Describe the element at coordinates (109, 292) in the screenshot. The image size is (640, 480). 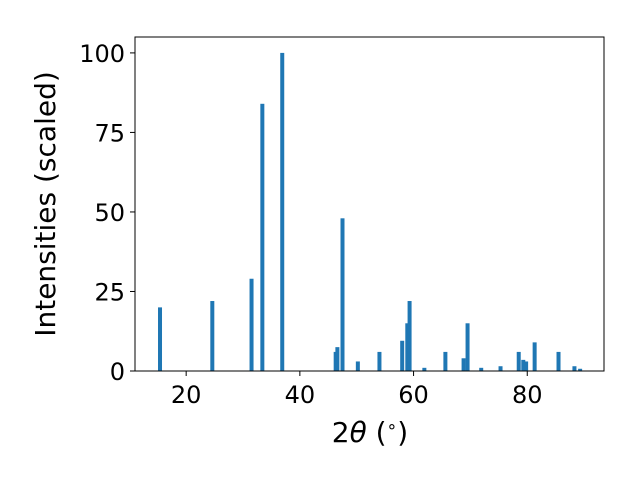
I see `y-tick-label: 25` at that location.